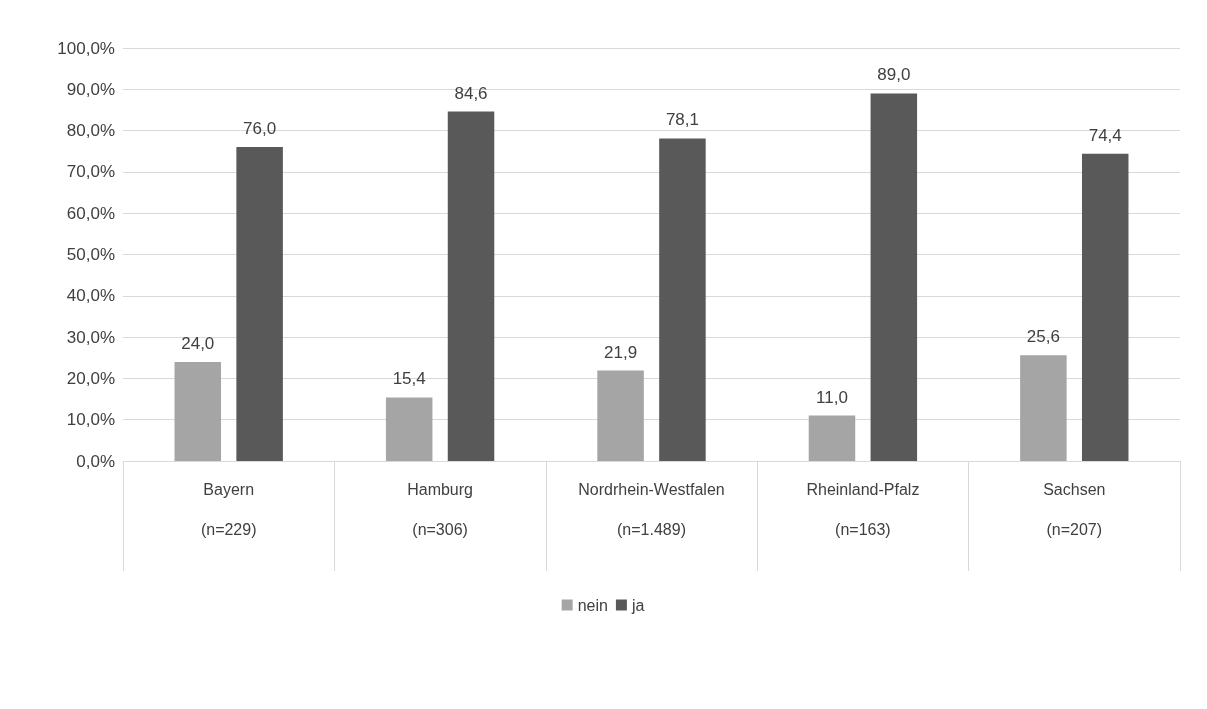 The width and height of the screenshot is (1207, 709). Describe the element at coordinates (592, 605) in the screenshot. I see `legend-label: nein` at that location.